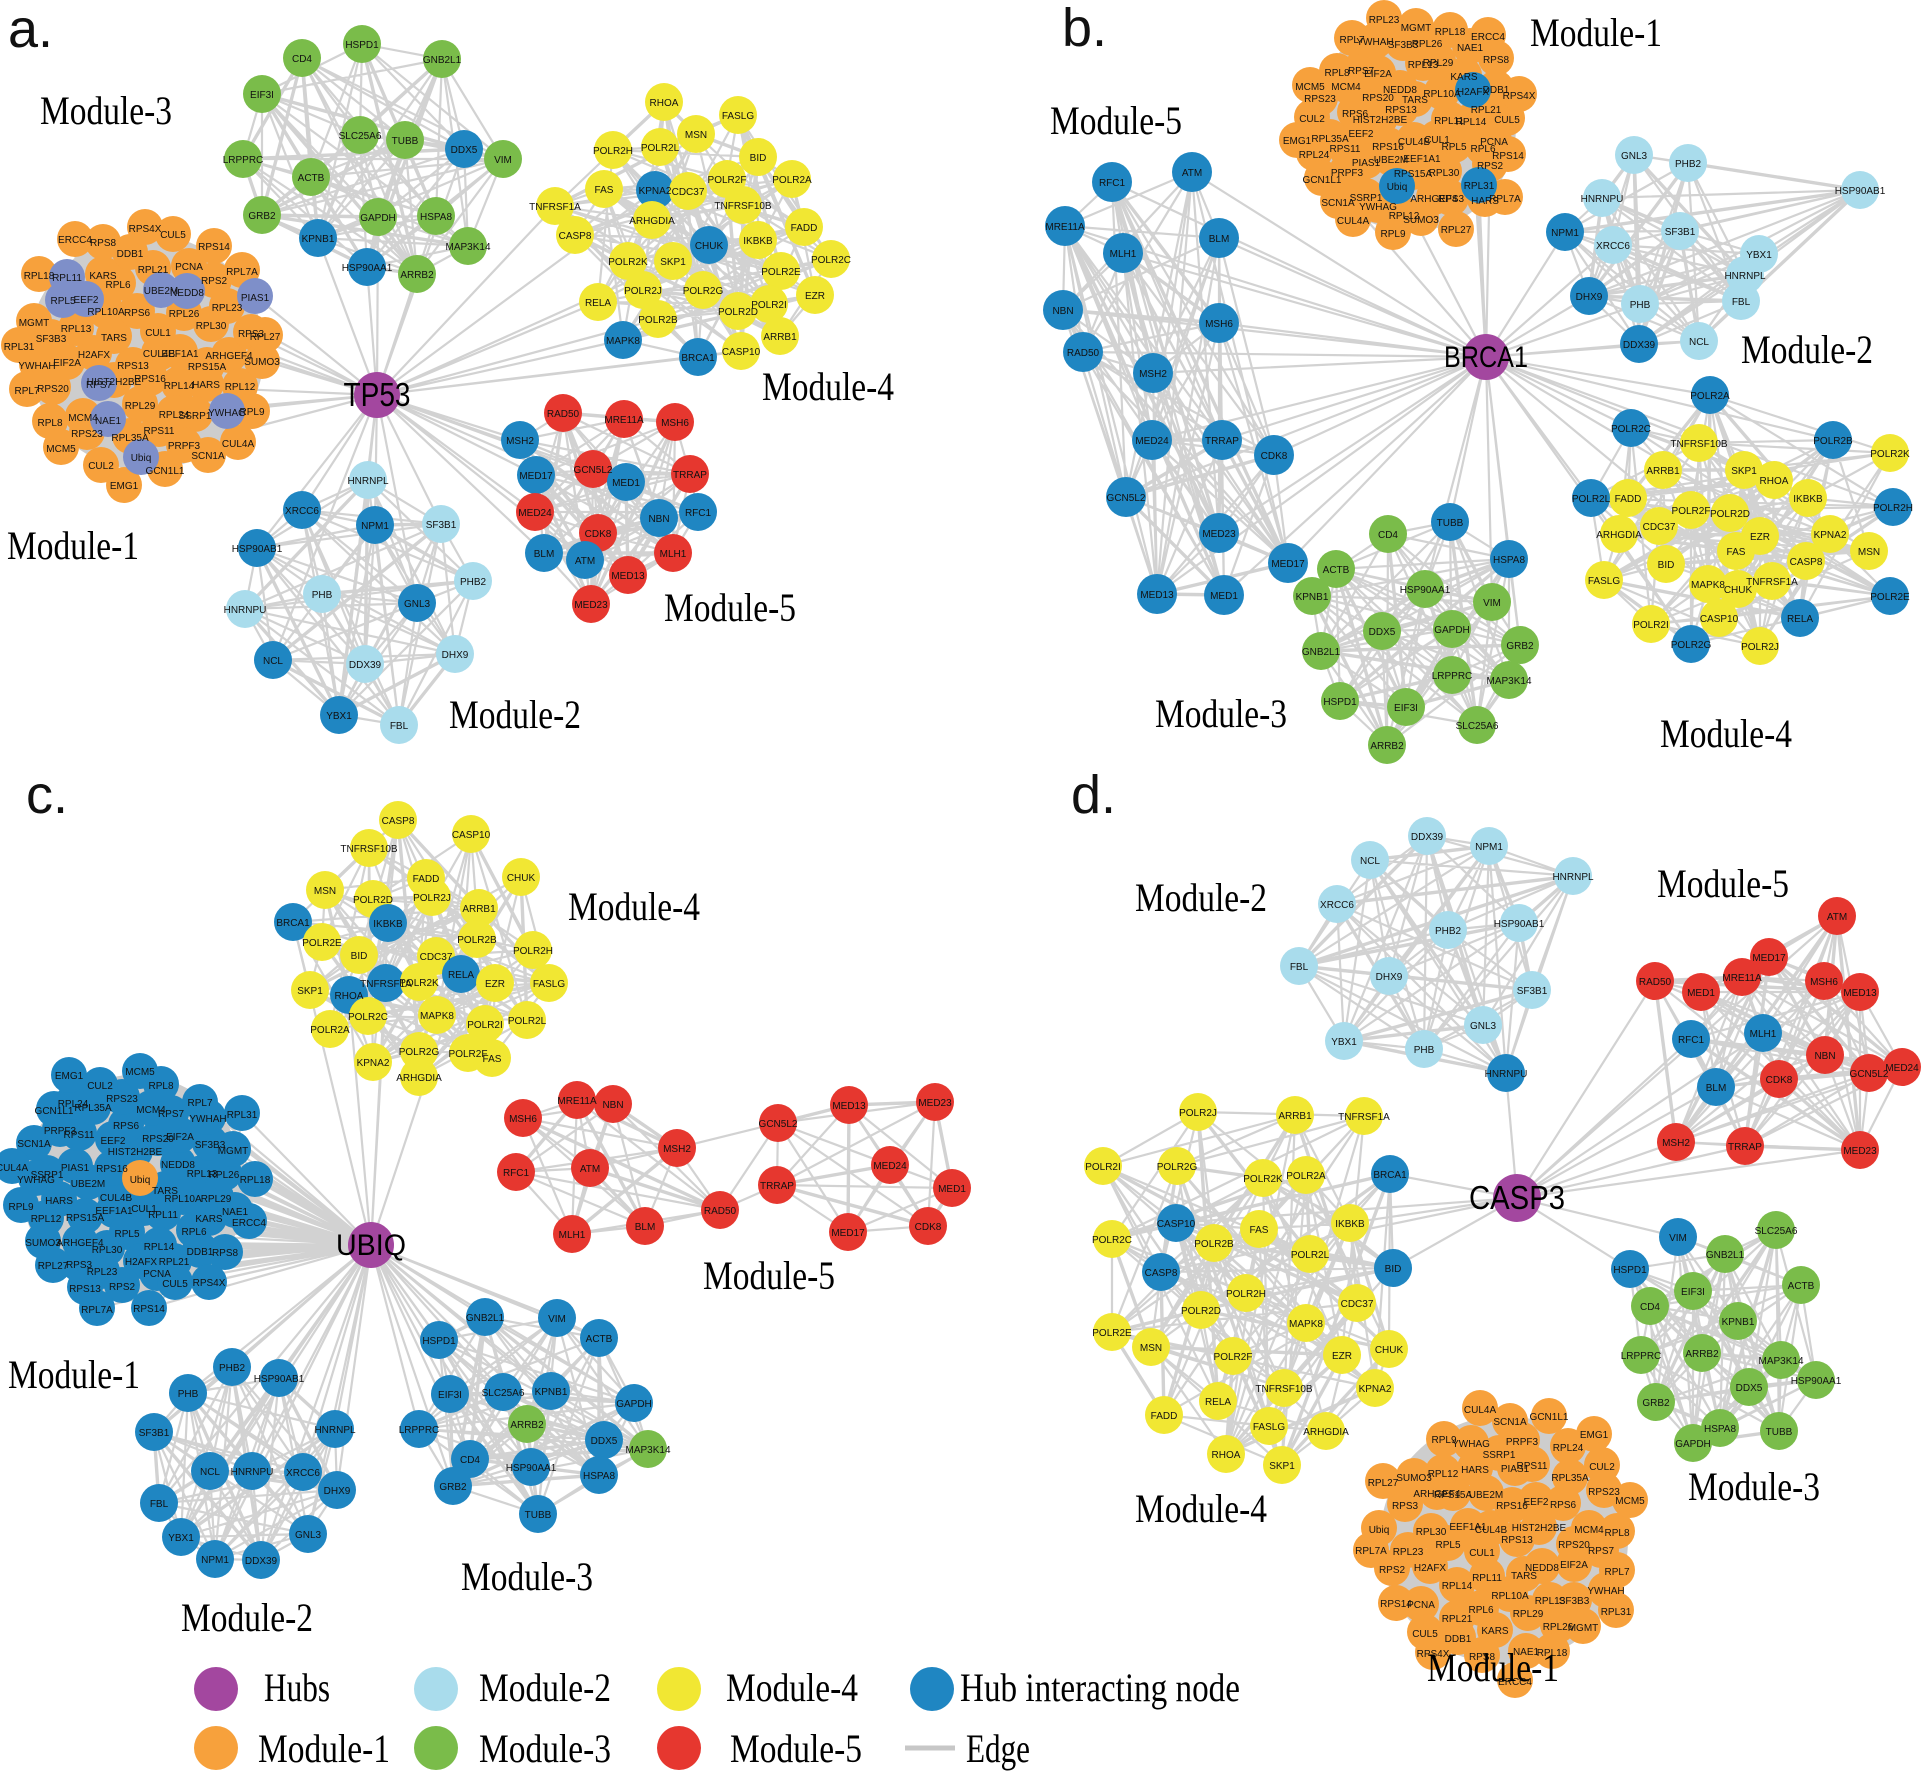 The height and width of the screenshot is (1775, 1923). What do you see at coordinates (1353, 221) in the screenshot?
I see `svg-text: CUL4A` at bounding box center [1353, 221].